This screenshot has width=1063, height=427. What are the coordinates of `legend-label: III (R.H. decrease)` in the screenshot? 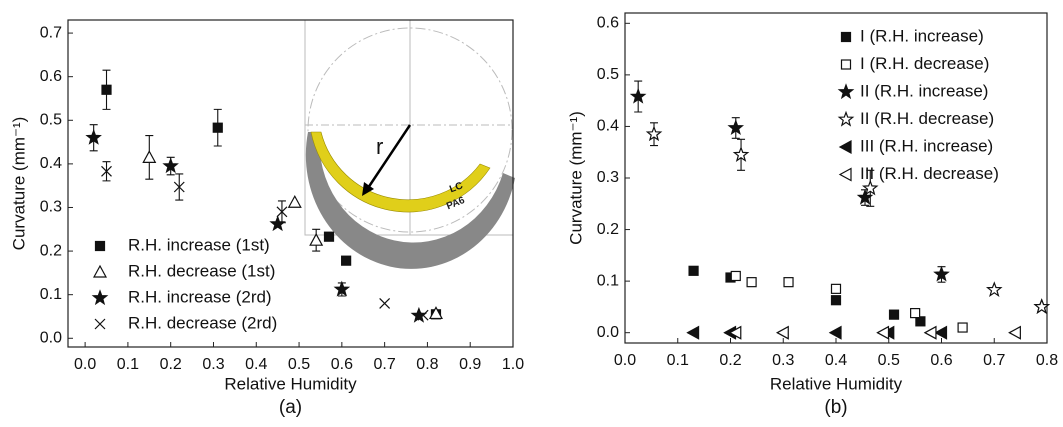 It's located at (929, 173).